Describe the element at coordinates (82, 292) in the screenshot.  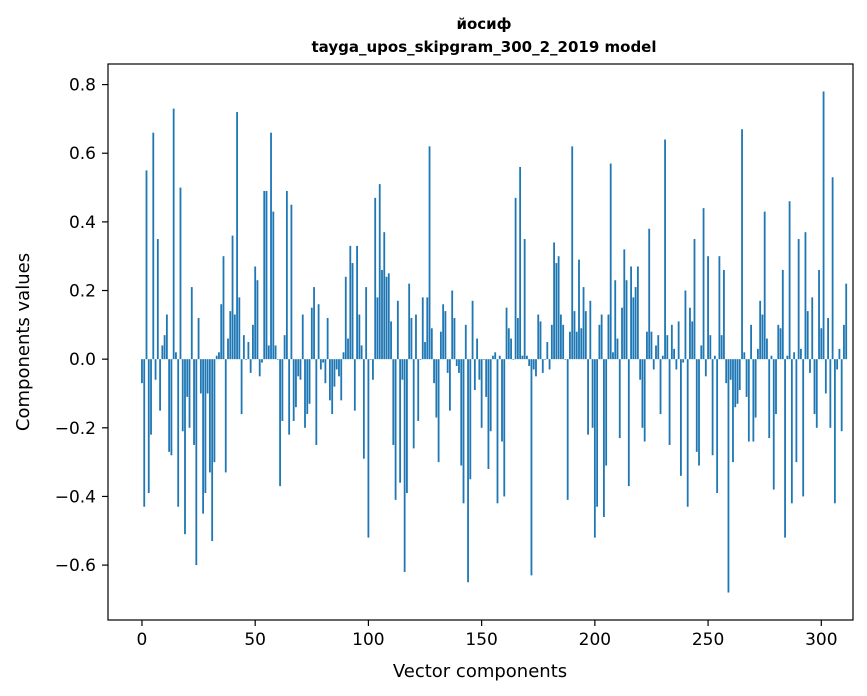
I see `y-tick-label-4: 0.2` at that location.